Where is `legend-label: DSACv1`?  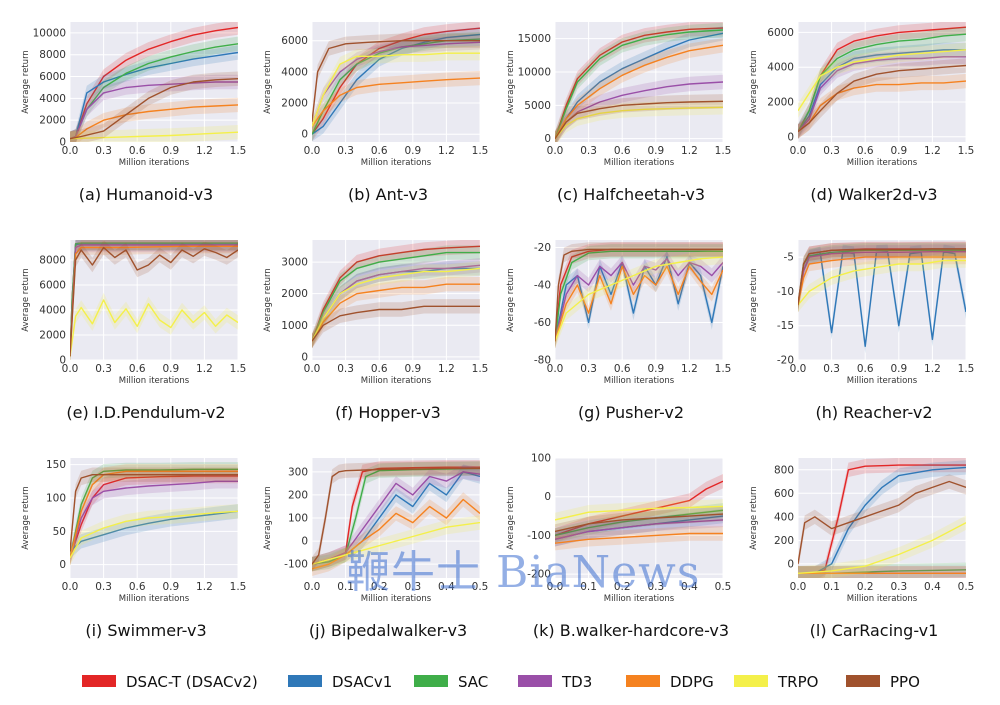
legend-label: DSACv1 is located at coordinates (362, 682).